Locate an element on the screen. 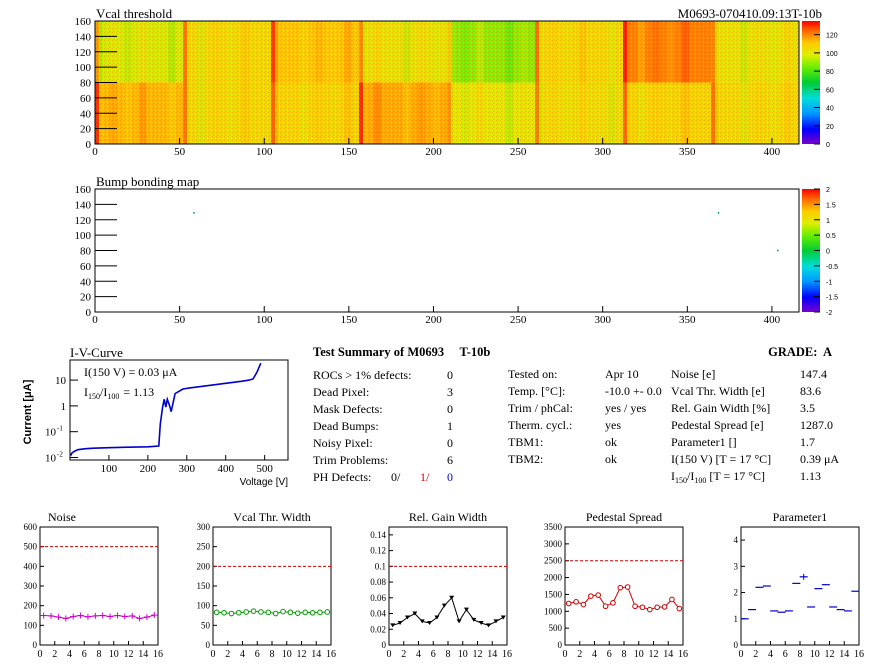  vcal-width-title: Vcal Thr. Width is located at coordinates (271, 517).